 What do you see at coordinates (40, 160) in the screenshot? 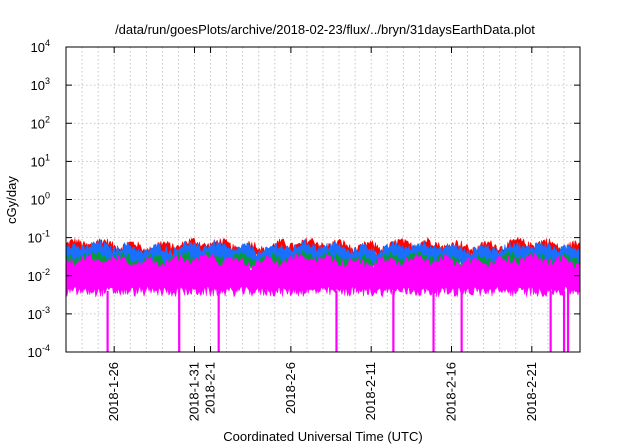
I see `y-tick-label: 10¹` at bounding box center [40, 160].